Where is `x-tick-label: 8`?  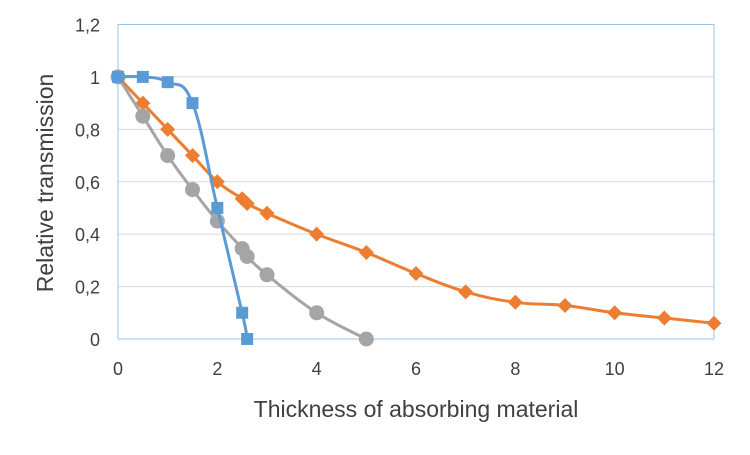
x-tick-label: 8 is located at coordinates (515, 369).